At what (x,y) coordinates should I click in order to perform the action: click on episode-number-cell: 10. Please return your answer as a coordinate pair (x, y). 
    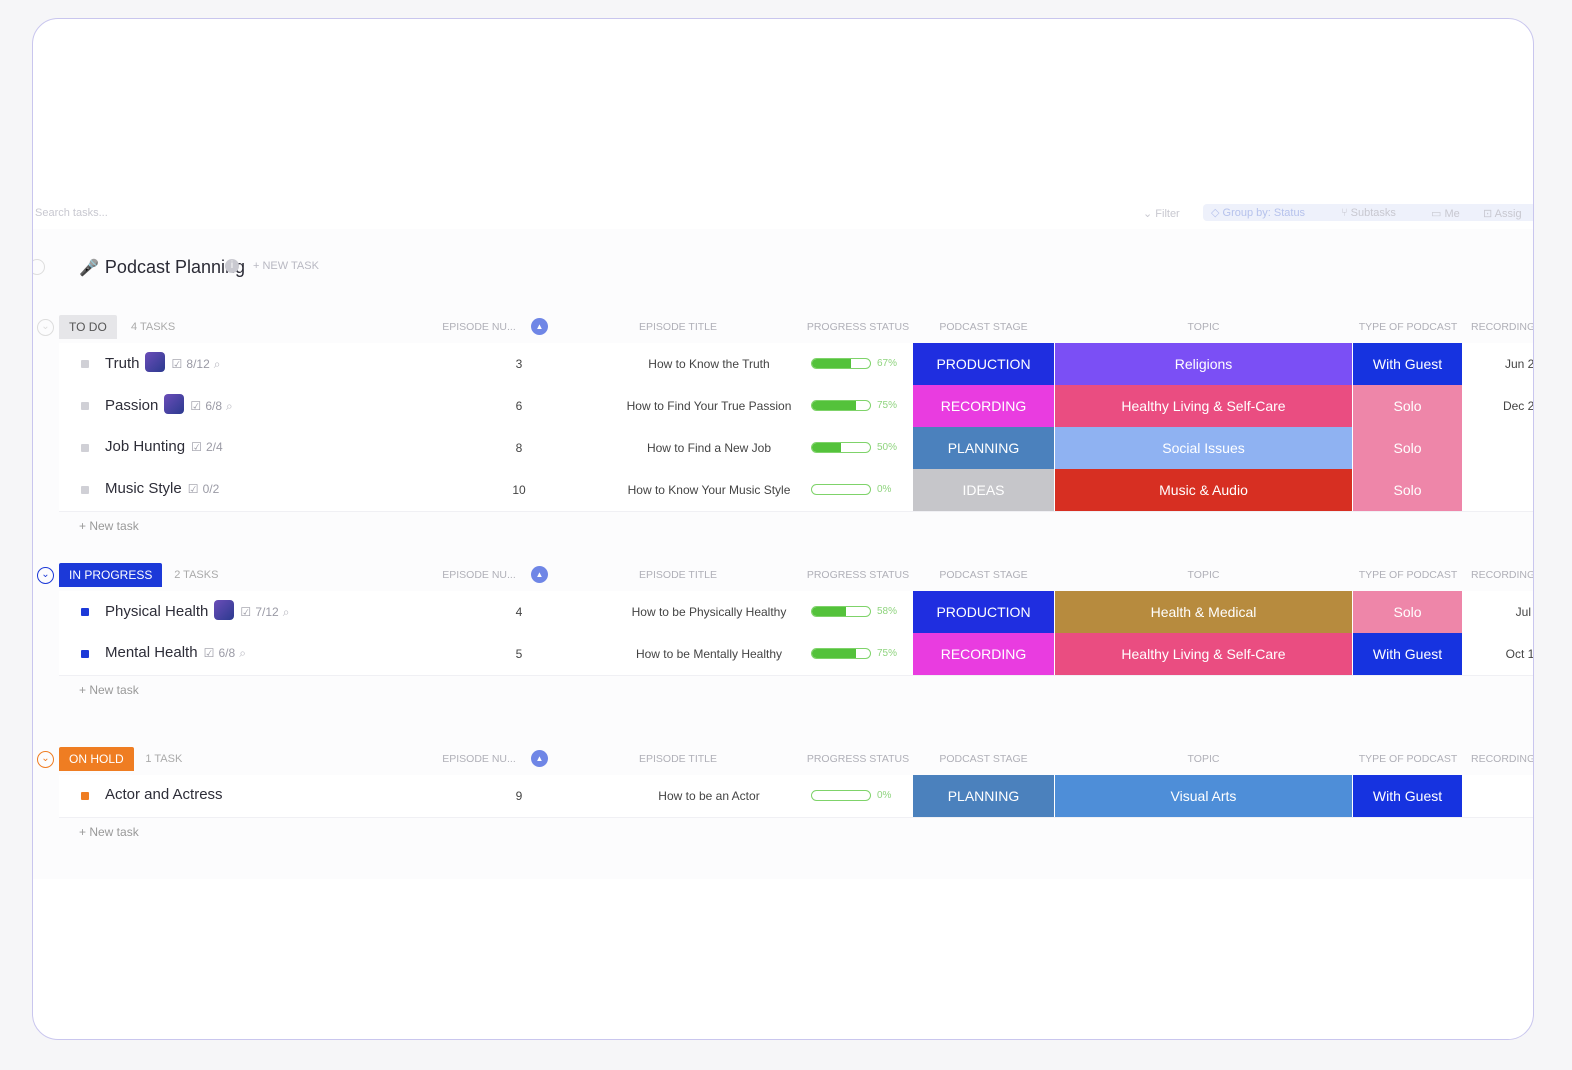
    Looking at the image, I should click on (519, 490).